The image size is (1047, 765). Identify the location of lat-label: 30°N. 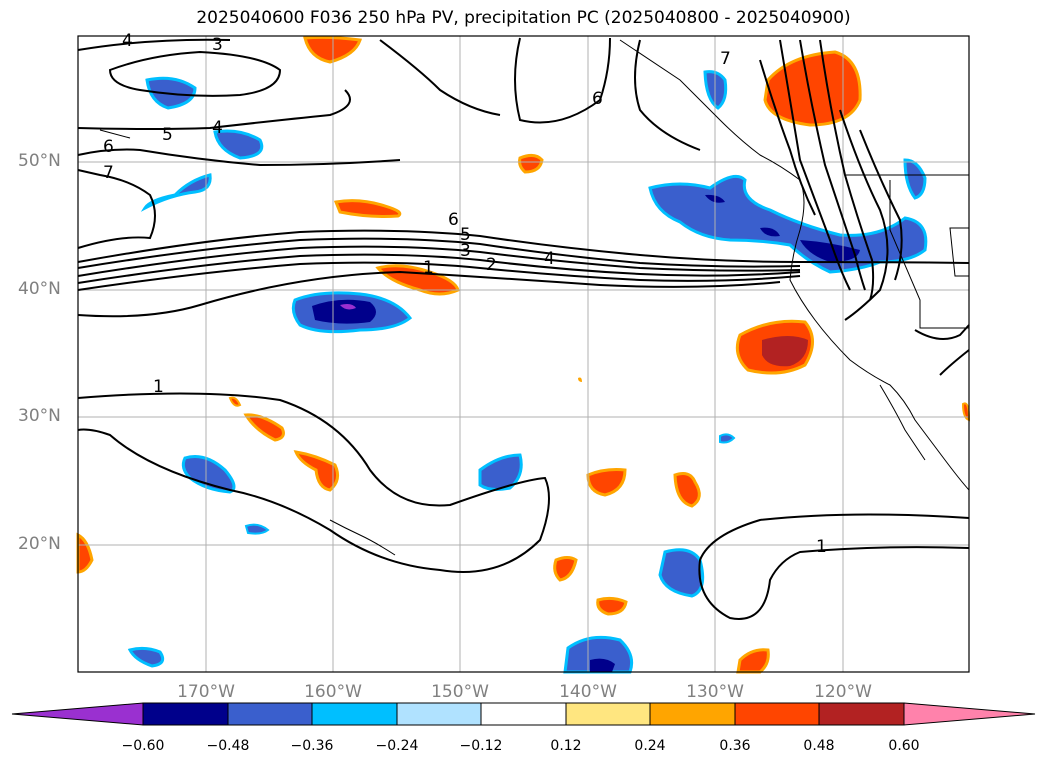
(39, 416).